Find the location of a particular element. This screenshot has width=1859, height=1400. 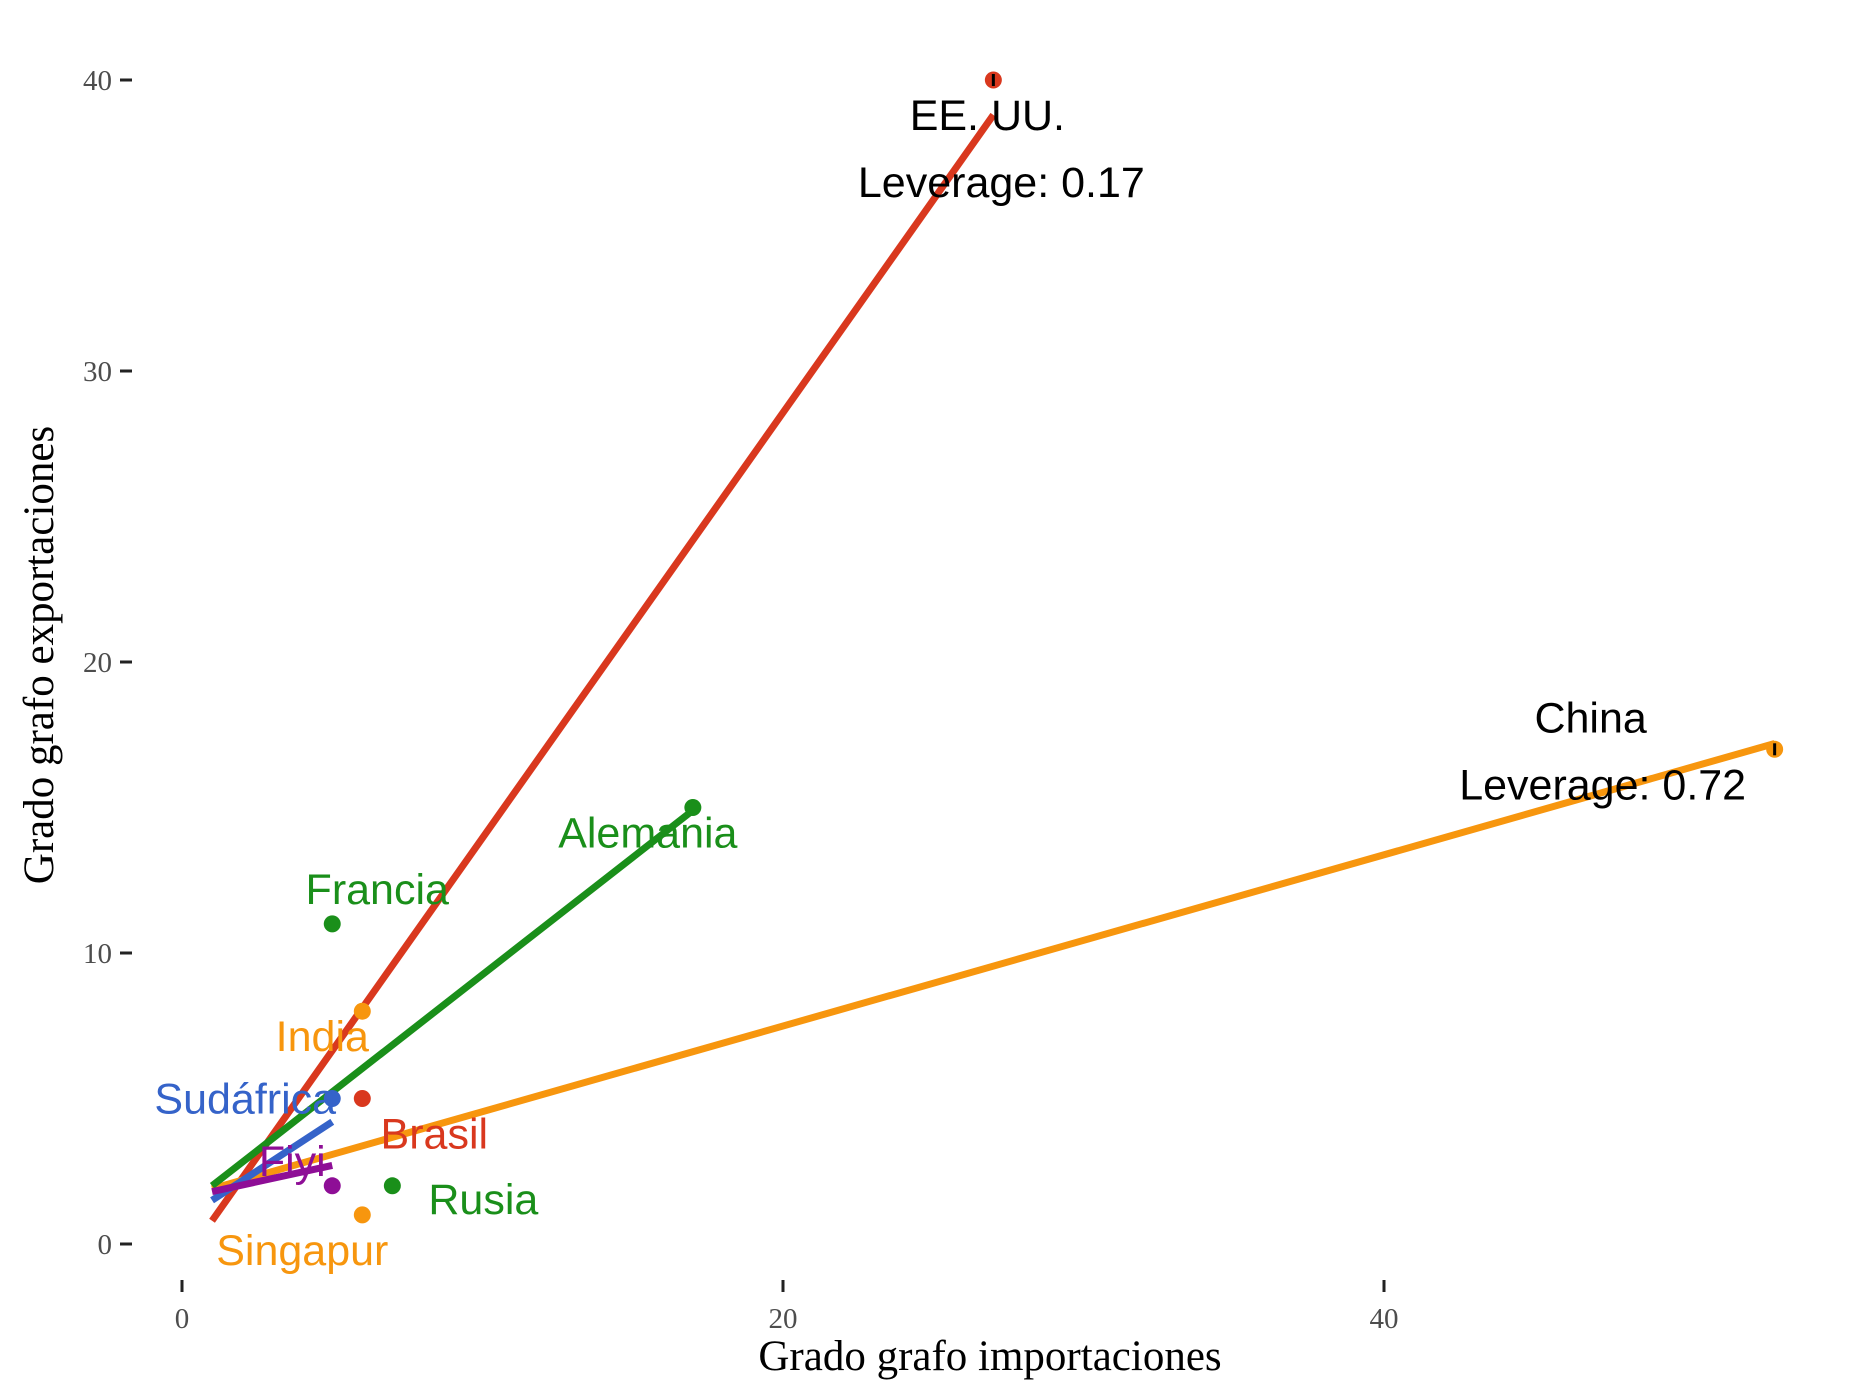

point-label: Francia is located at coordinates (377, 890).